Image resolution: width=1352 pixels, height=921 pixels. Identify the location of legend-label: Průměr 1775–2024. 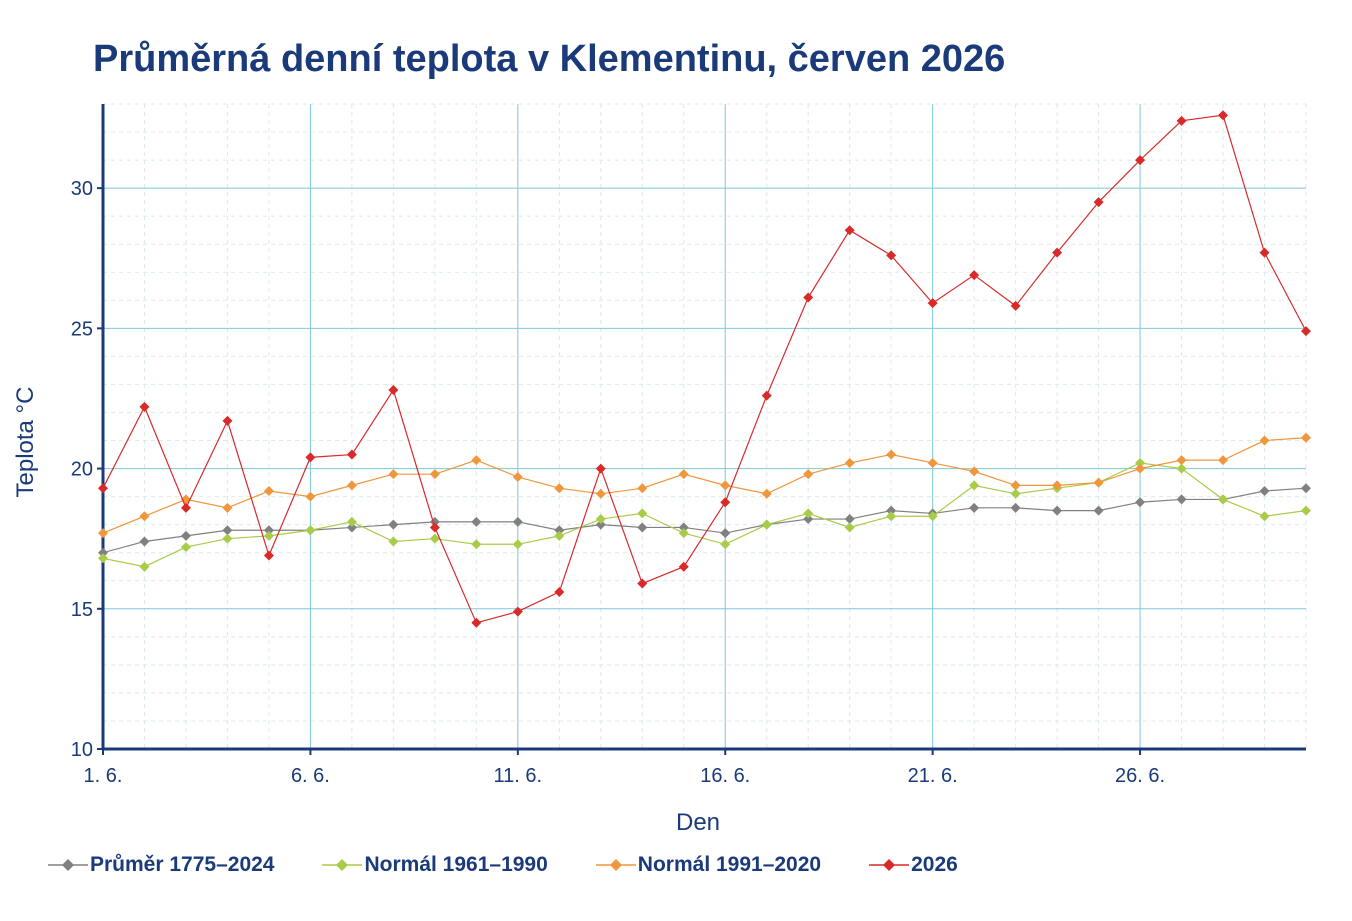
(182, 864).